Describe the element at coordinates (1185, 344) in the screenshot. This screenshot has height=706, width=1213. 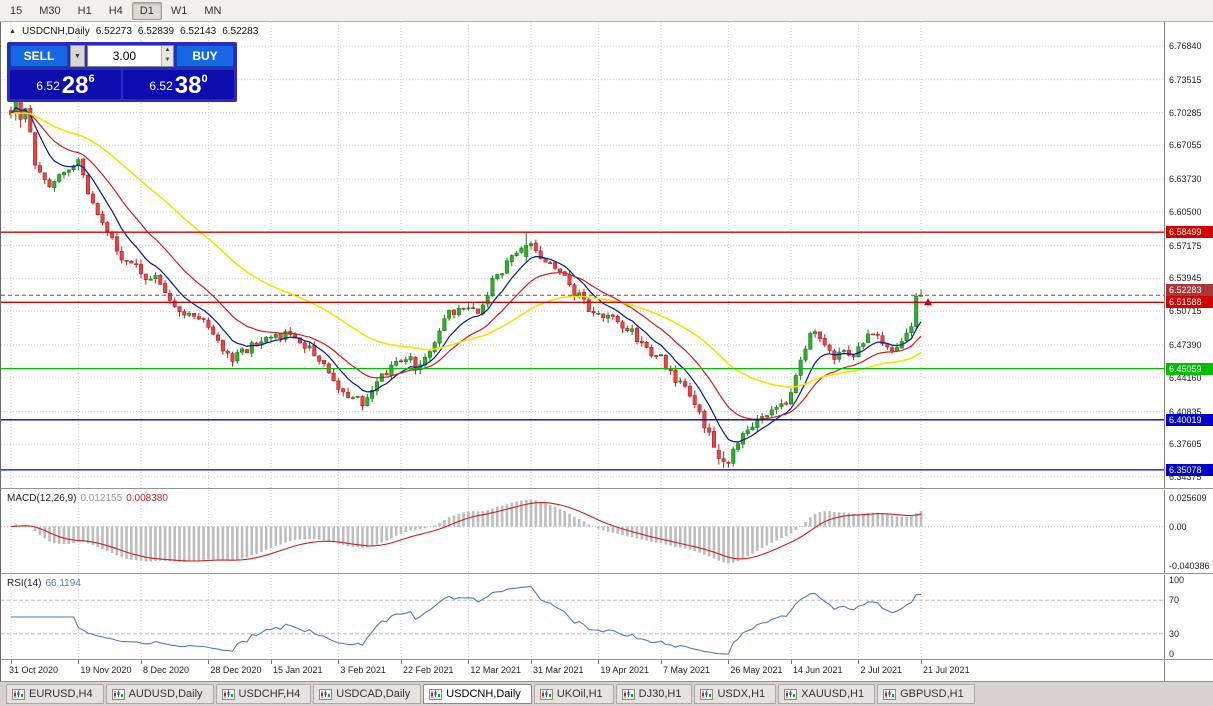
I see `price-tick: 6.47390` at that location.